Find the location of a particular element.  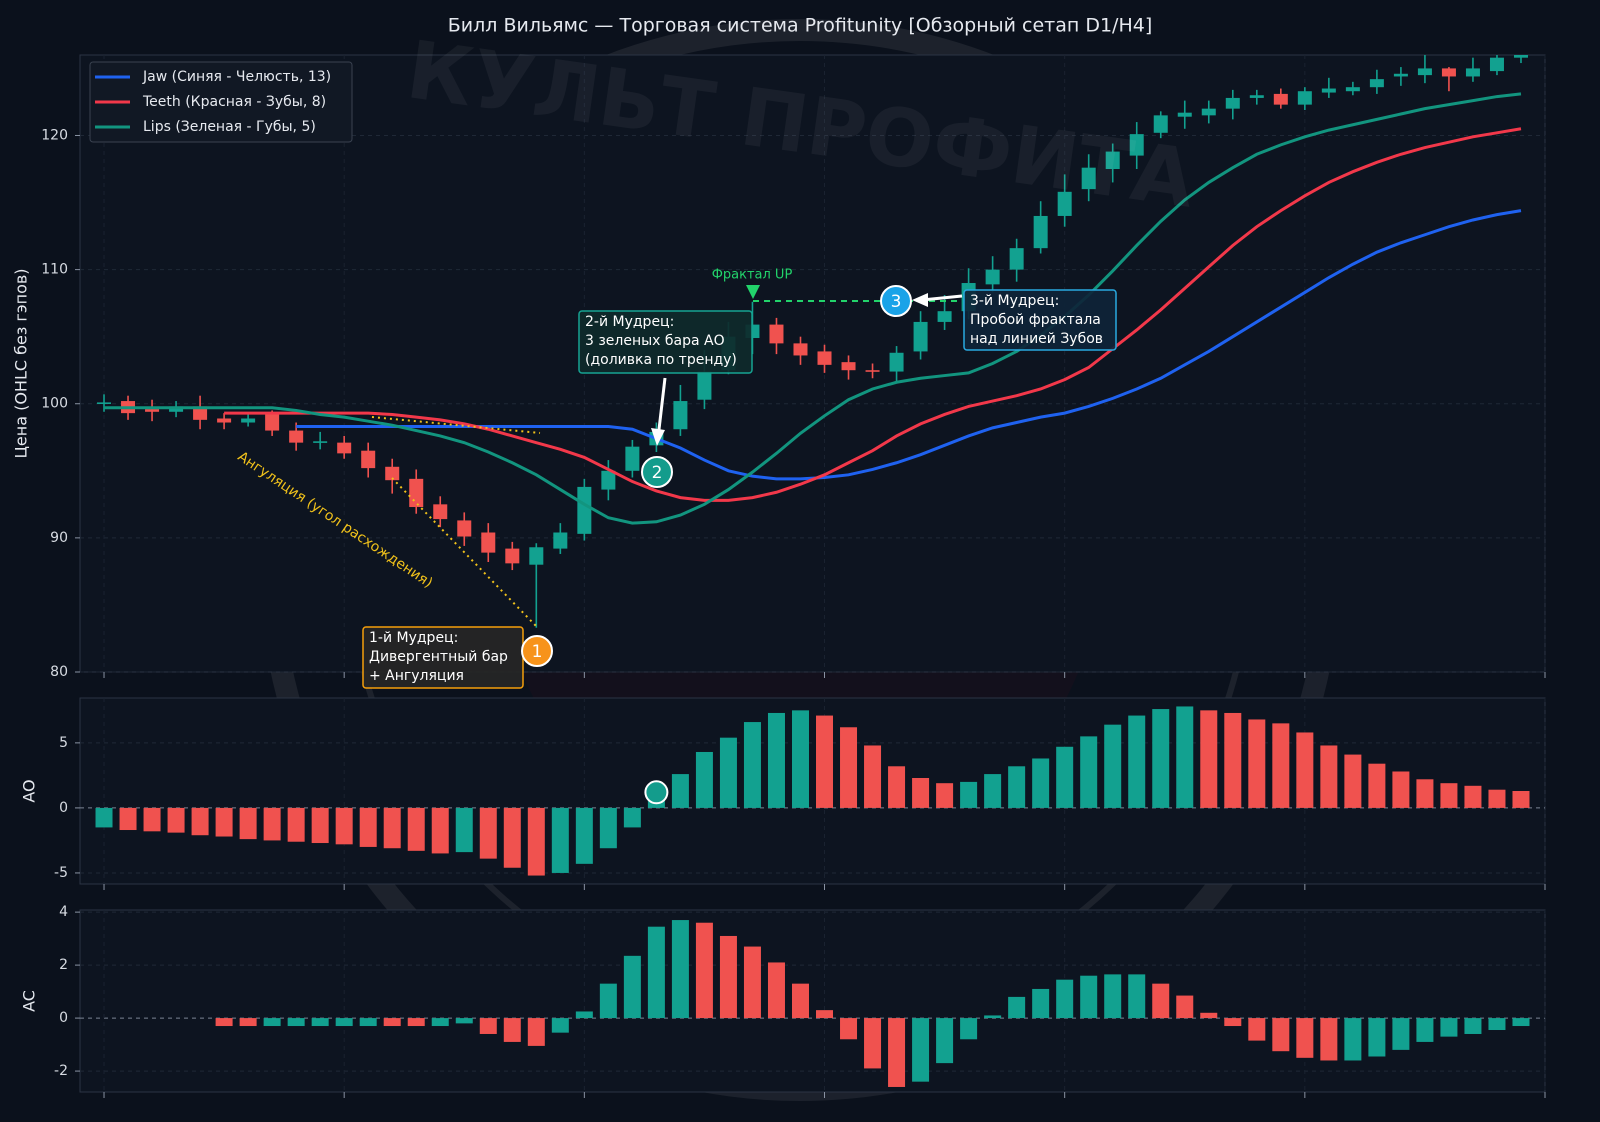

y-tick-label: -2 is located at coordinates (61, 1071).